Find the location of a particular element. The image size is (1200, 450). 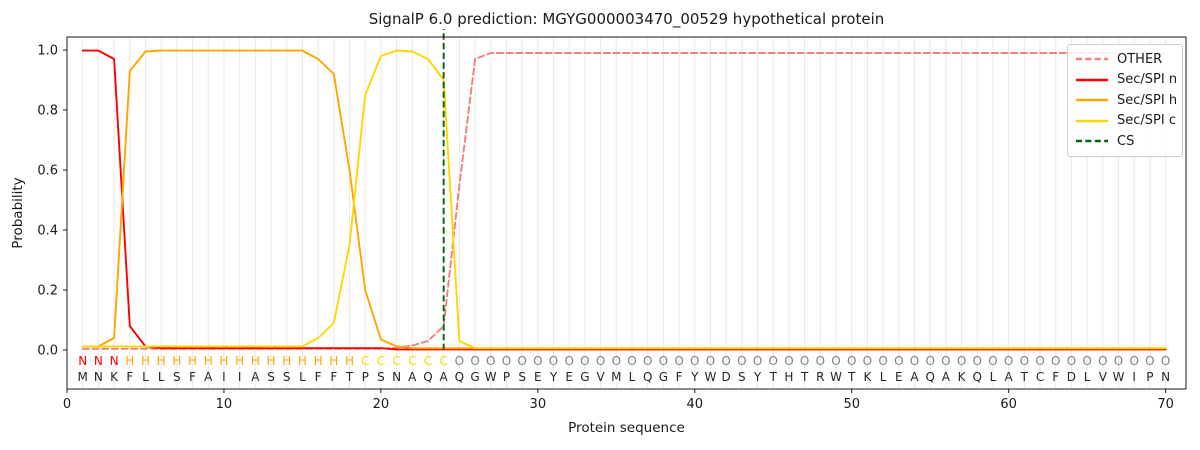

legend-entry-sec-spi-h: Sec/SPI h is located at coordinates (1125, 100).